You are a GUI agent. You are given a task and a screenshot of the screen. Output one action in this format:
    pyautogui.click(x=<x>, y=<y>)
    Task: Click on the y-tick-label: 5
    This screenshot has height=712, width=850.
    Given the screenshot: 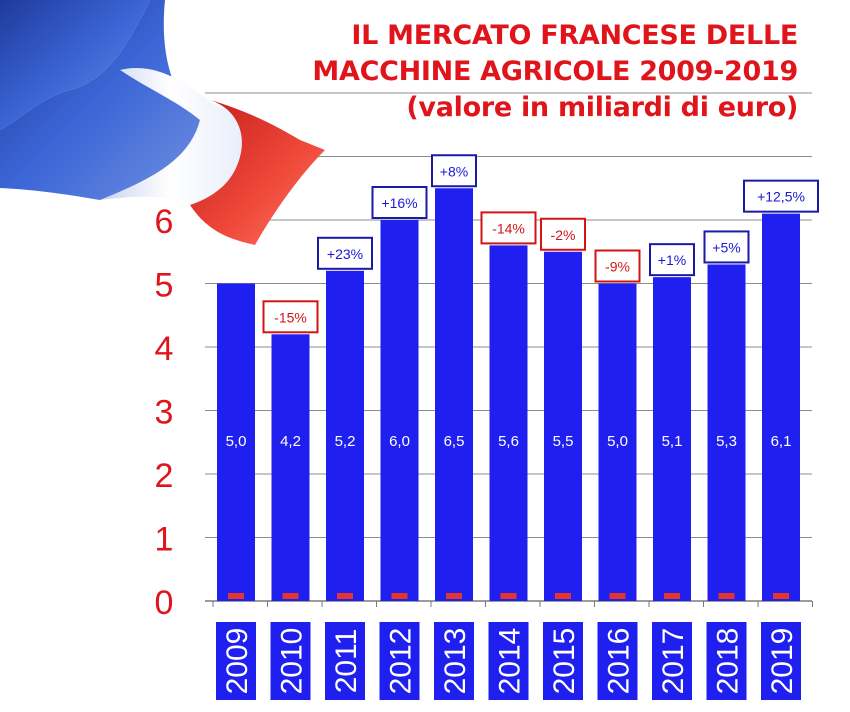 What is the action you would take?
    pyautogui.click(x=164, y=286)
    